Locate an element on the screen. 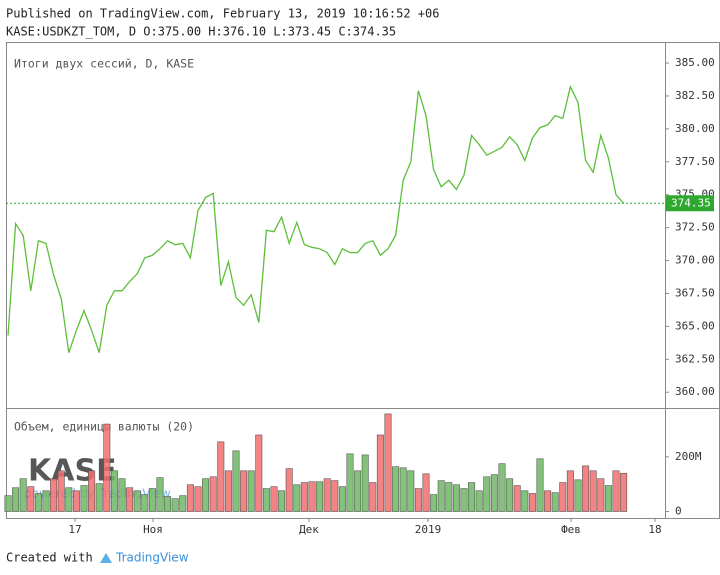 The height and width of the screenshot is (575, 720). last-value-box is located at coordinates (690, 203).